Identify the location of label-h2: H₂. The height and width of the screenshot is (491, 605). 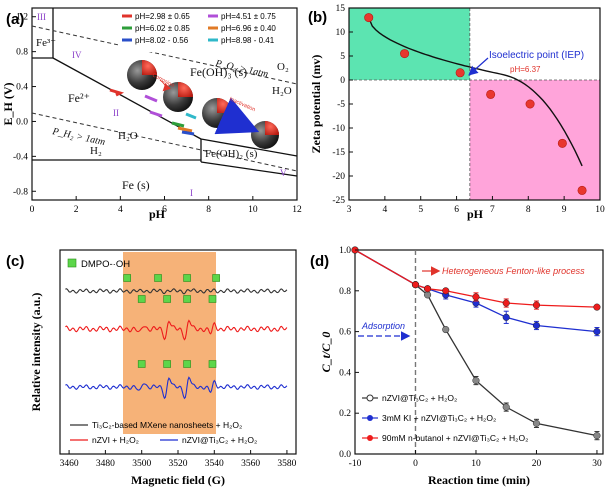
(96, 151).